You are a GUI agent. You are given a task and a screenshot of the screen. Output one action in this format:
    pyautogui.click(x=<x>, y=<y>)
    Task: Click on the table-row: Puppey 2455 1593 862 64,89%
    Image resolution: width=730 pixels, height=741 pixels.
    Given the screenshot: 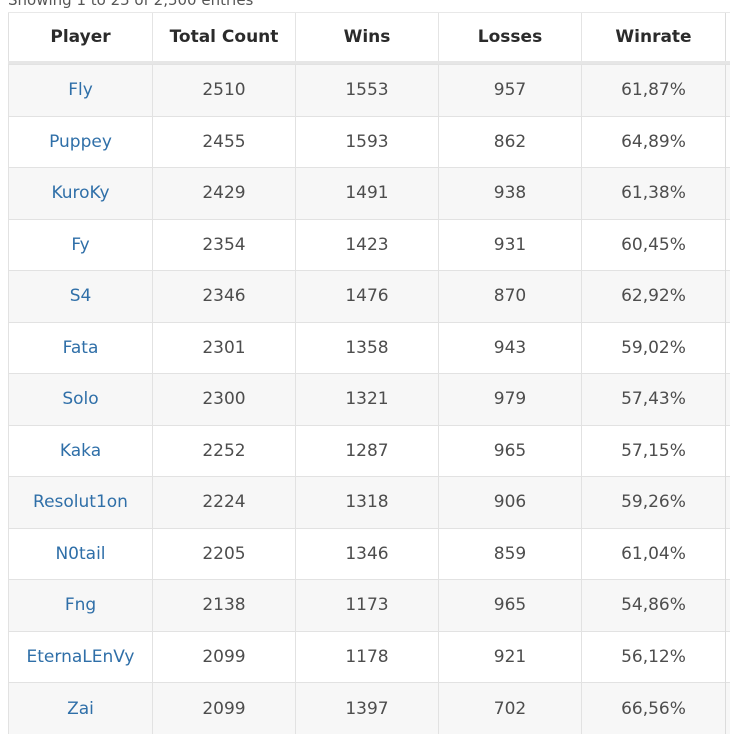 What is the action you would take?
    pyautogui.click(x=369, y=141)
    